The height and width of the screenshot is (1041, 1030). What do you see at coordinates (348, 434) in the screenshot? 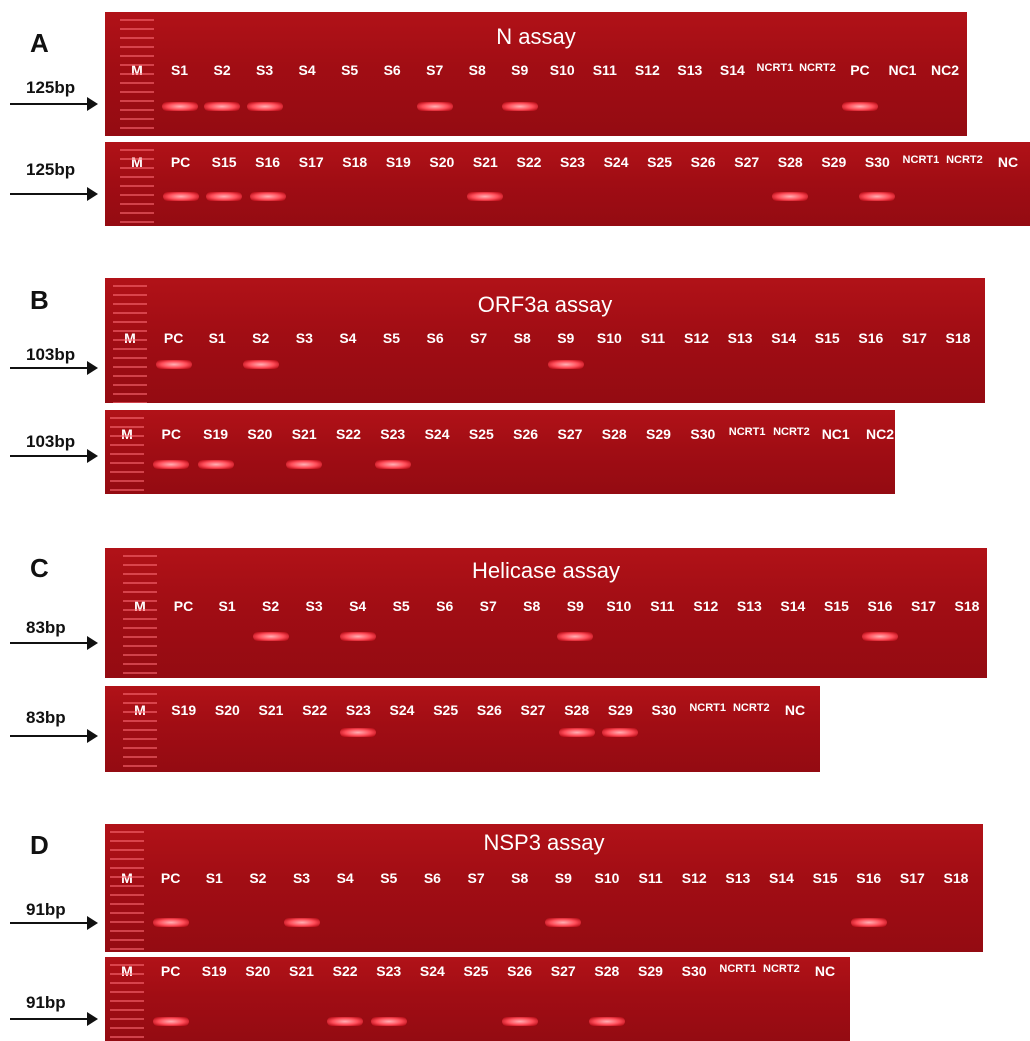
I see `lane-label: S22` at bounding box center [348, 434].